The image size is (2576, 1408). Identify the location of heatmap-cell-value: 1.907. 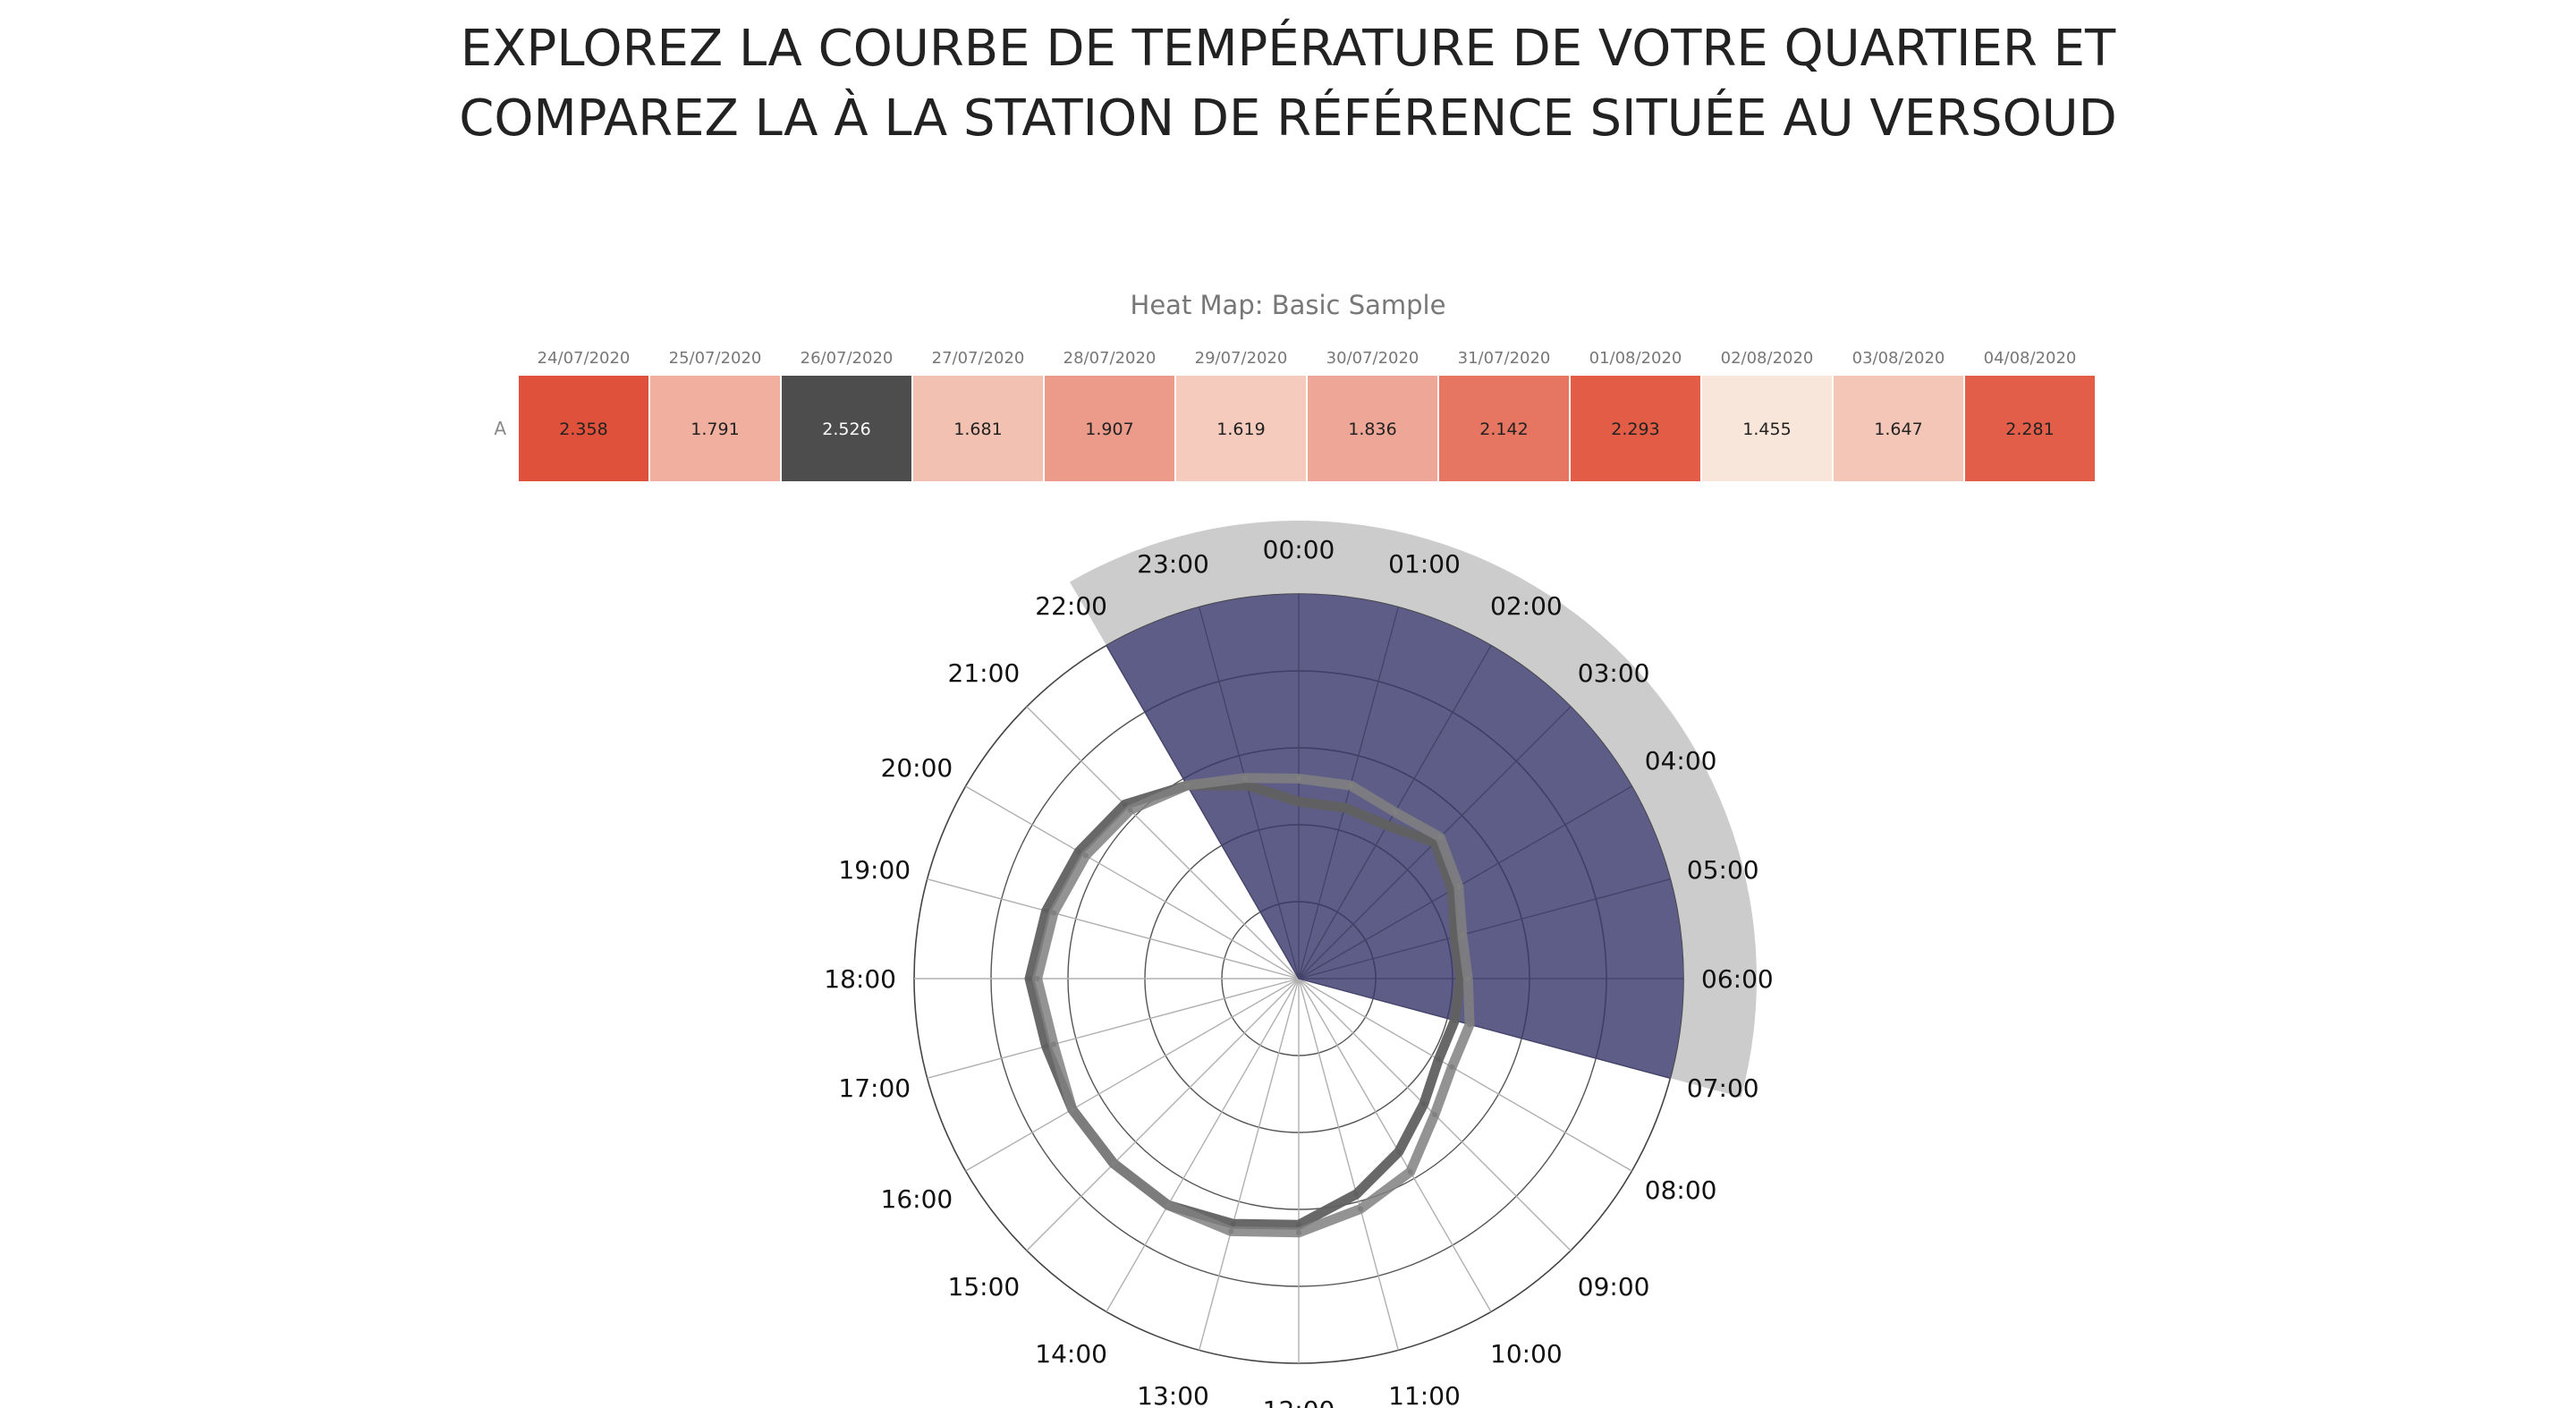
(1109, 429).